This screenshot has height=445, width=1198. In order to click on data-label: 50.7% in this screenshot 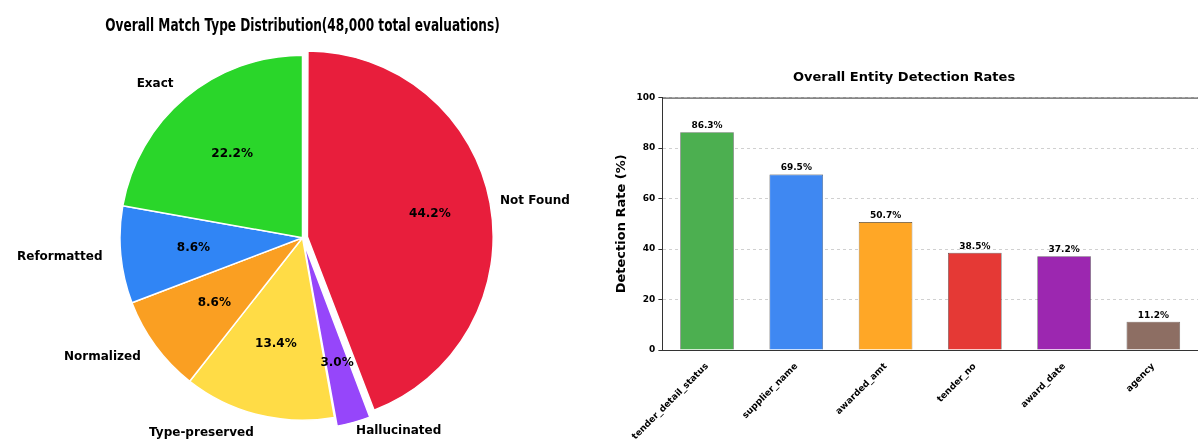, I will do `click(885, 214)`.